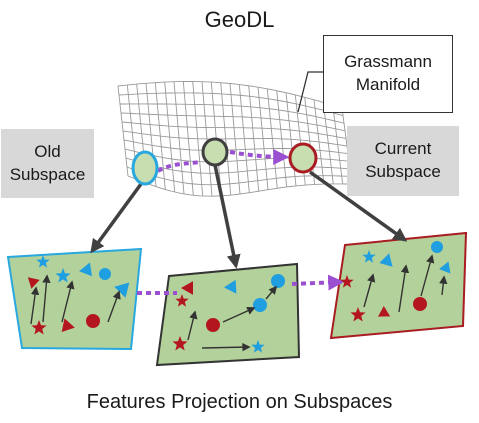  Describe the element at coordinates (239, 19) in the screenshot. I see `diagram-title: GeoDL` at that location.